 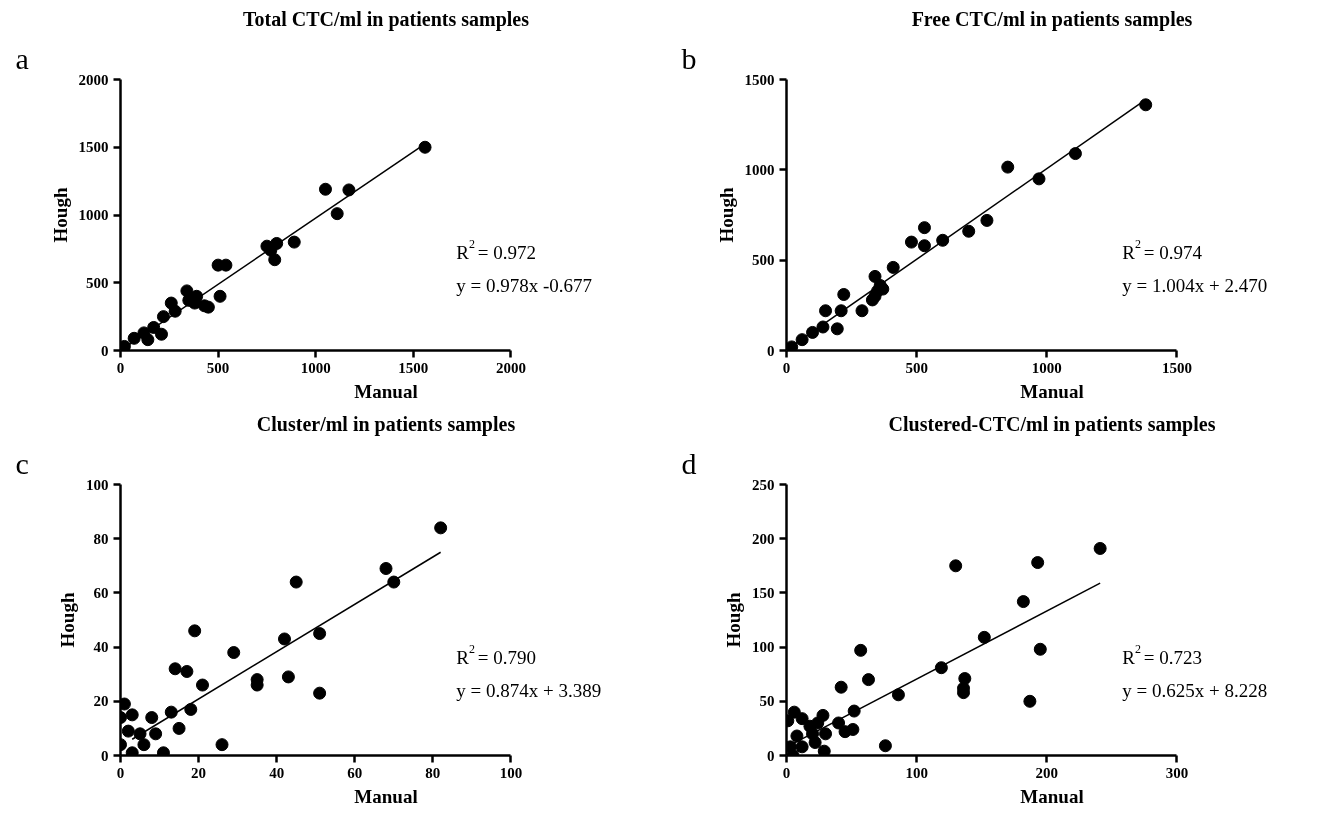 What do you see at coordinates (101, 701) in the screenshot?
I see `y-tick-label: 20` at bounding box center [101, 701].